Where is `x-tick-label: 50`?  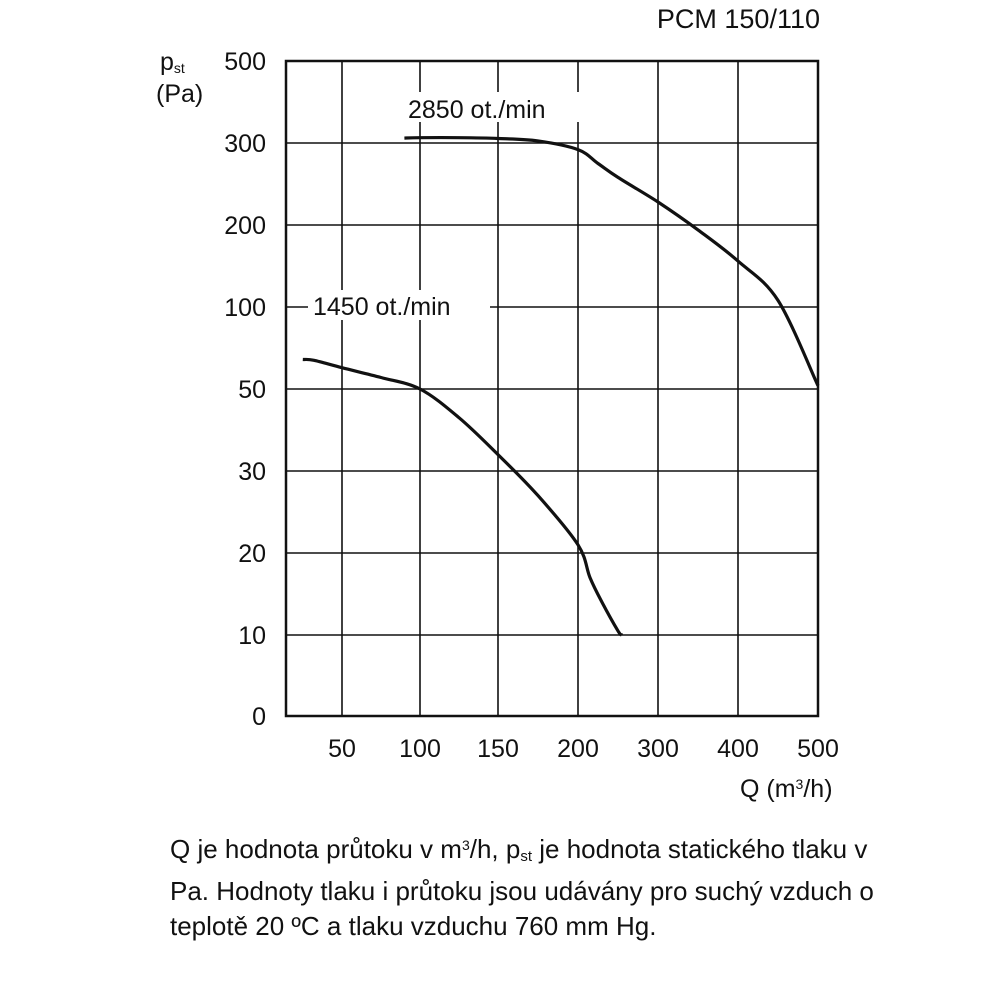 x-tick-label: 50 is located at coordinates (342, 749).